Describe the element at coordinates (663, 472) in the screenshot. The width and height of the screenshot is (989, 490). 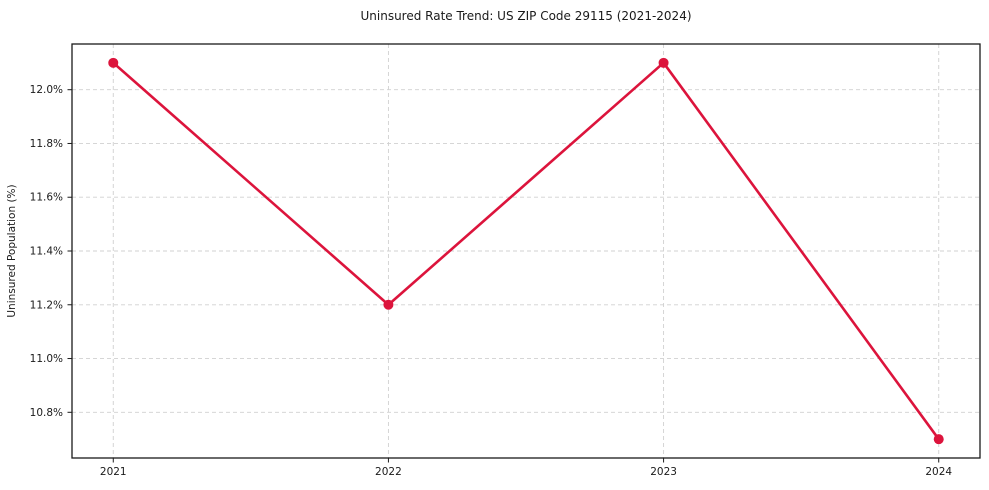
I see `x-tick-label: 2023` at that location.